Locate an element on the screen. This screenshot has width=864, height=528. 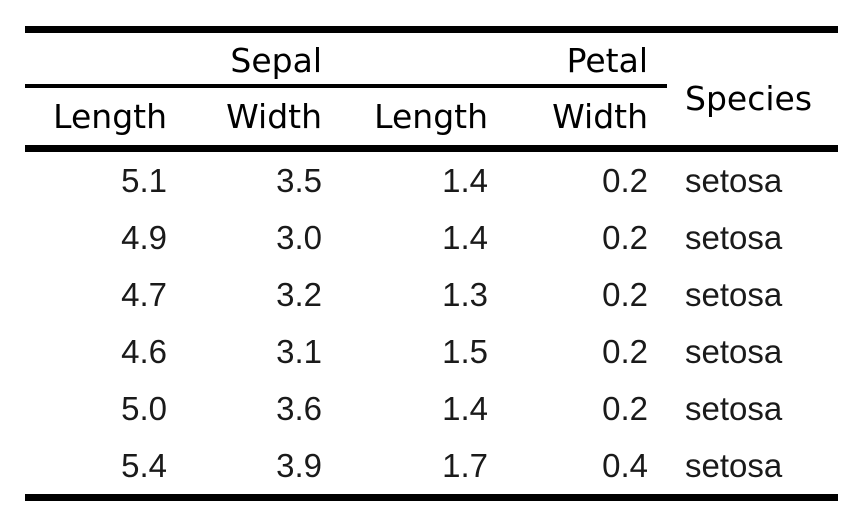
table-row: 4.7 3.2 1.3 0.2 setosa is located at coordinates (431, 294).